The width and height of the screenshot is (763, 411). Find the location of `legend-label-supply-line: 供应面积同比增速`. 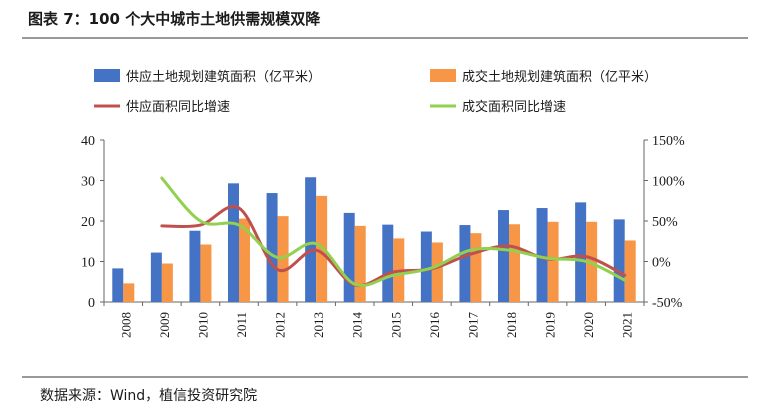

legend-label-supply-line: 供应面积同比增速 is located at coordinates (178, 107).